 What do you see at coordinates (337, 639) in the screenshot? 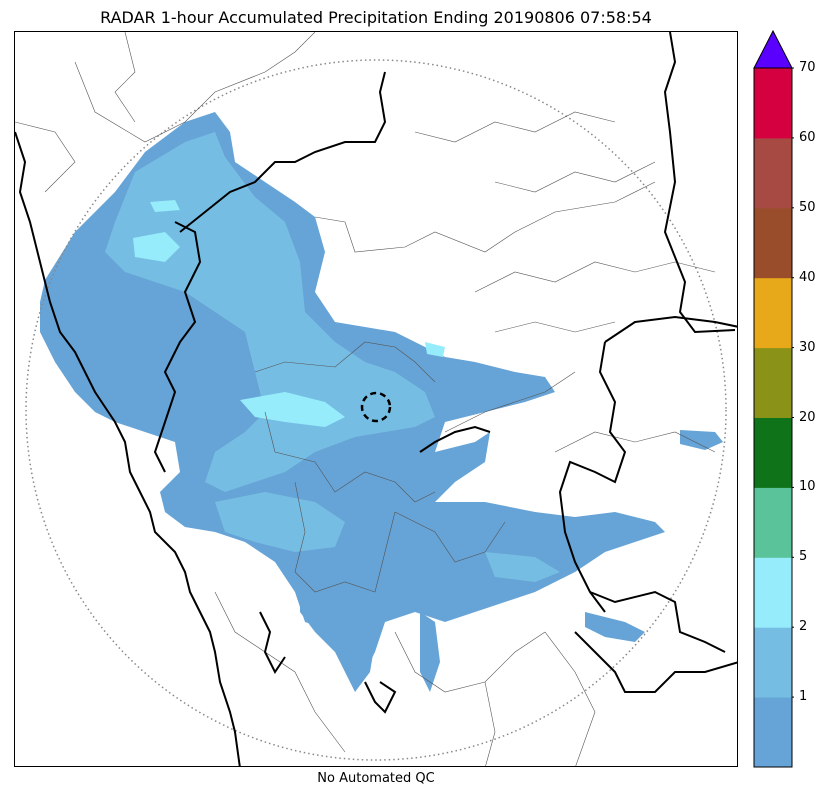
I see `precipitation-area-south-cluster` at bounding box center [337, 639].